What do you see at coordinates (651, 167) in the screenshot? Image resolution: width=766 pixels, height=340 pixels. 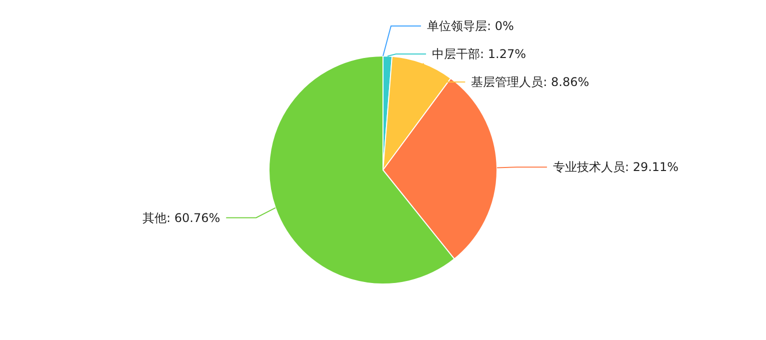 I see `data-label: : 29.11%` at bounding box center [651, 167].